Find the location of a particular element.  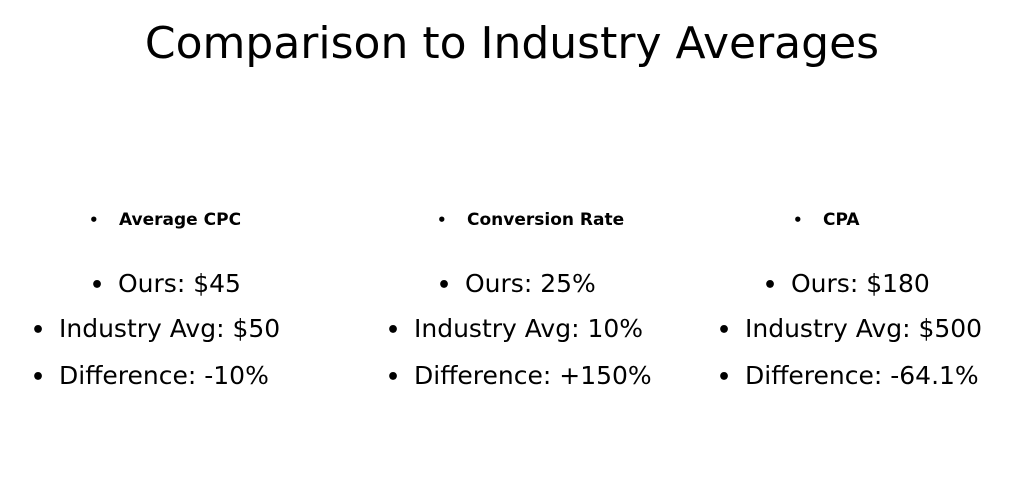

column-heading-label: Average CPC is located at coordinates (180, 220).